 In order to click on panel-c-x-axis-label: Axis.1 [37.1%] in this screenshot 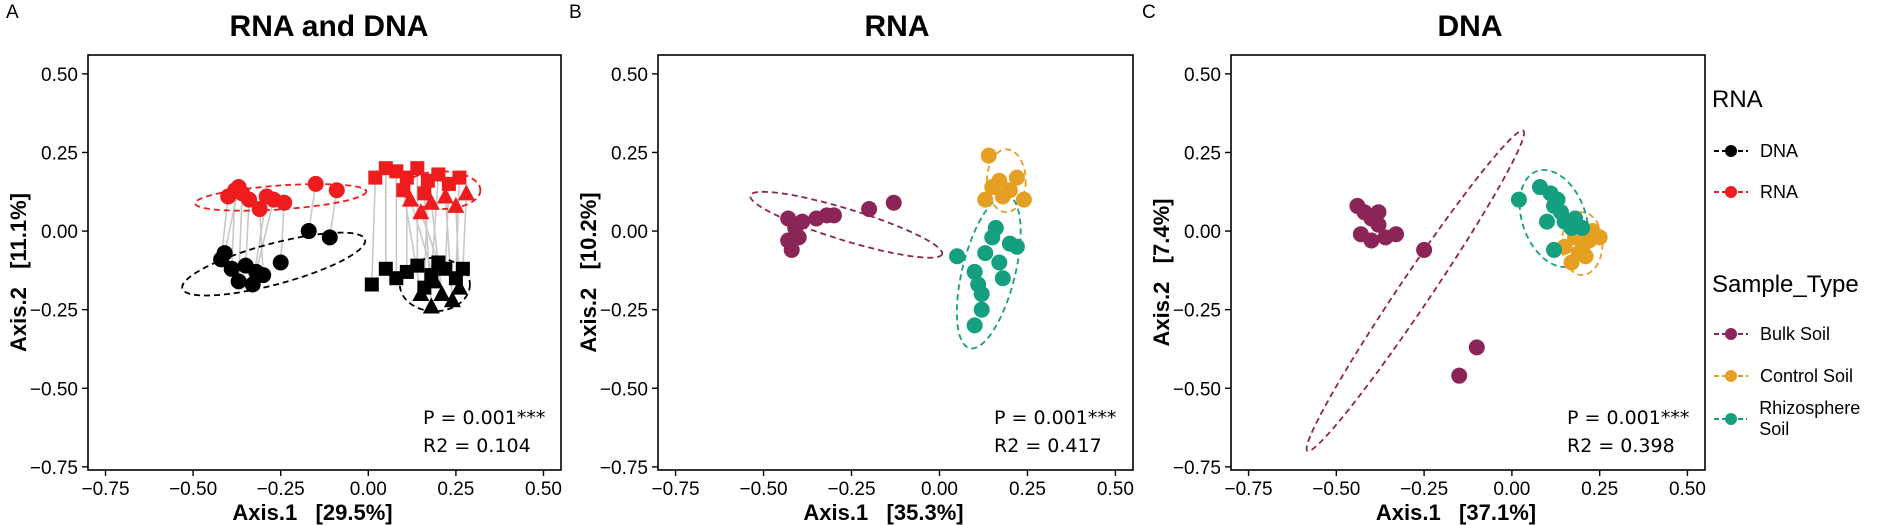, I will do `click(1456, 512)`.